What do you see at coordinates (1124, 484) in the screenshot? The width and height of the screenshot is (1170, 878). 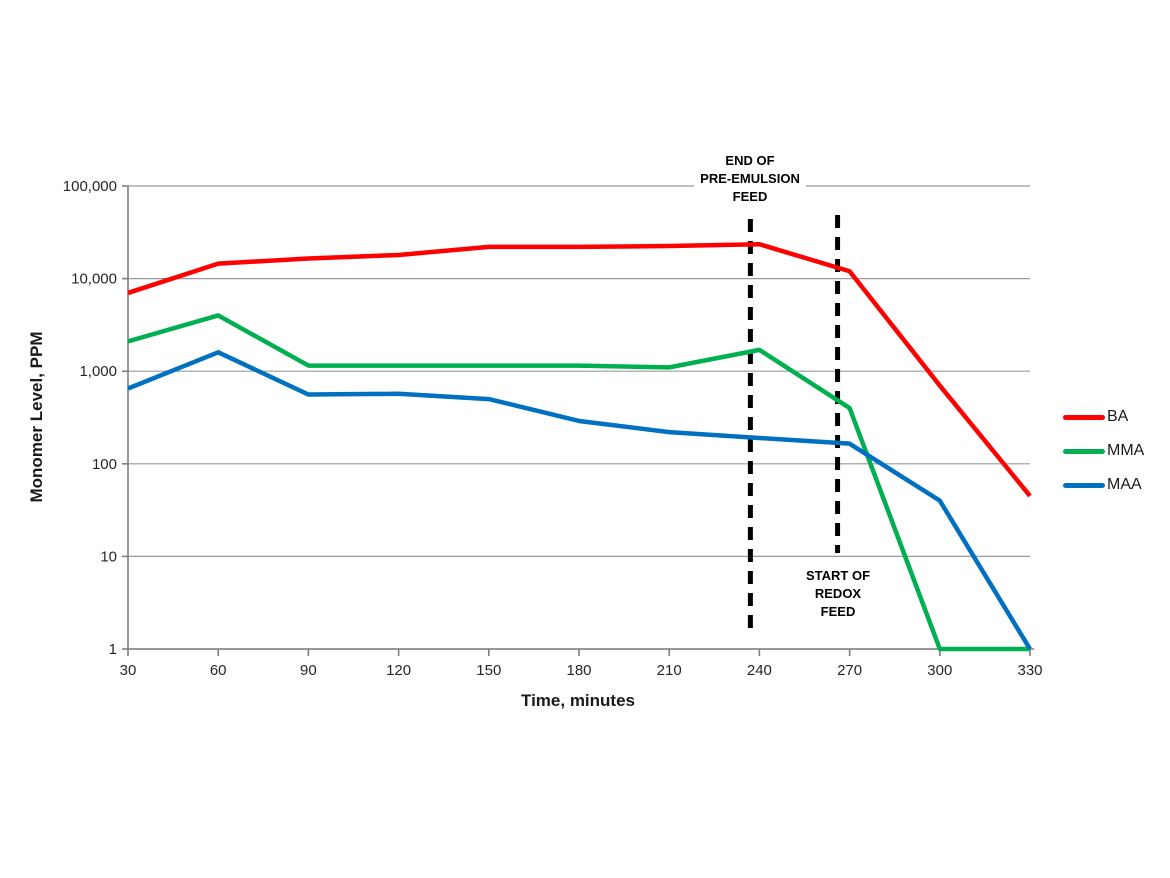 I see `legend-label: MAA` at bounding box center [1124, 484].